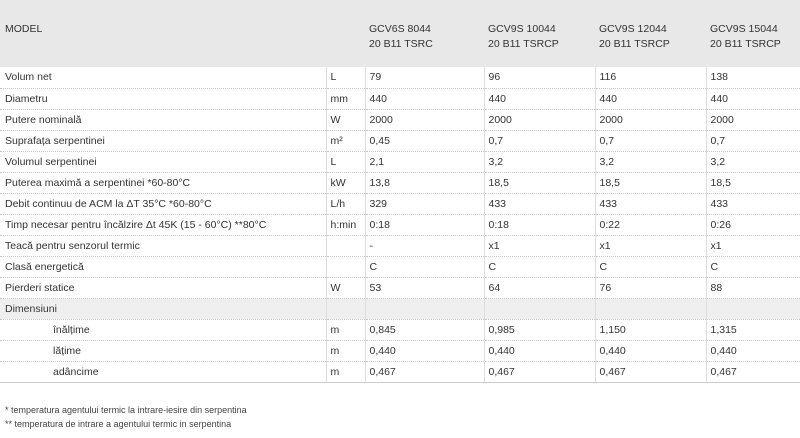 This screenshot has width=800, height=438. Describe the element at coordinates (752, 225) in the screenshot. I see `row-value: 0:26` at that location.